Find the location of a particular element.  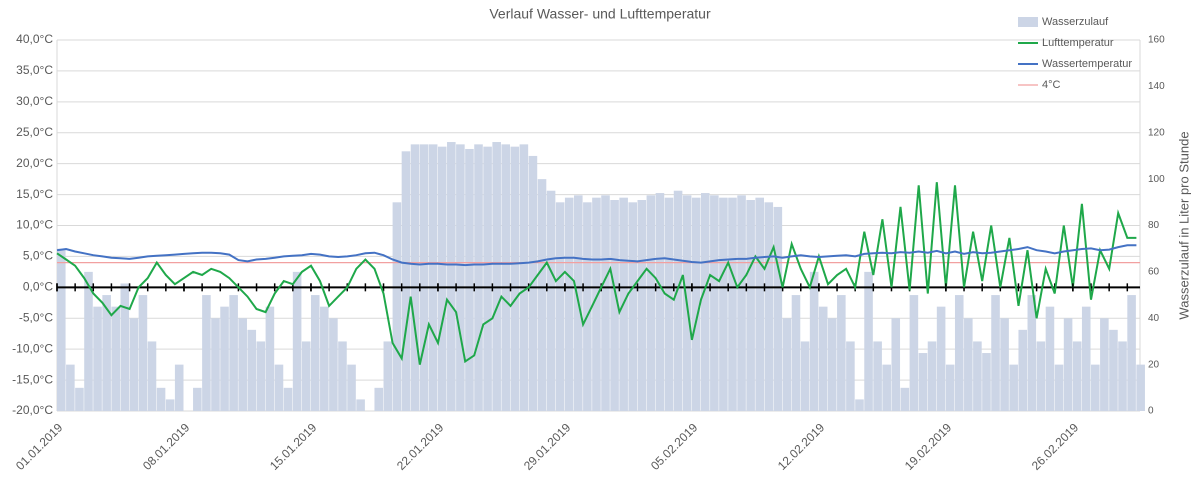

x-tick-label: 22.01.2019 is located at coordinates (420, 446).